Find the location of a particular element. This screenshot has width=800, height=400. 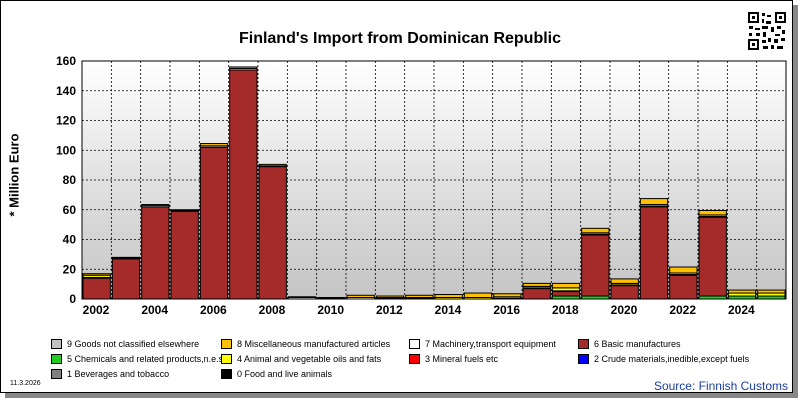

x-tick-label: 2016 is located at coordinates (506, 310).